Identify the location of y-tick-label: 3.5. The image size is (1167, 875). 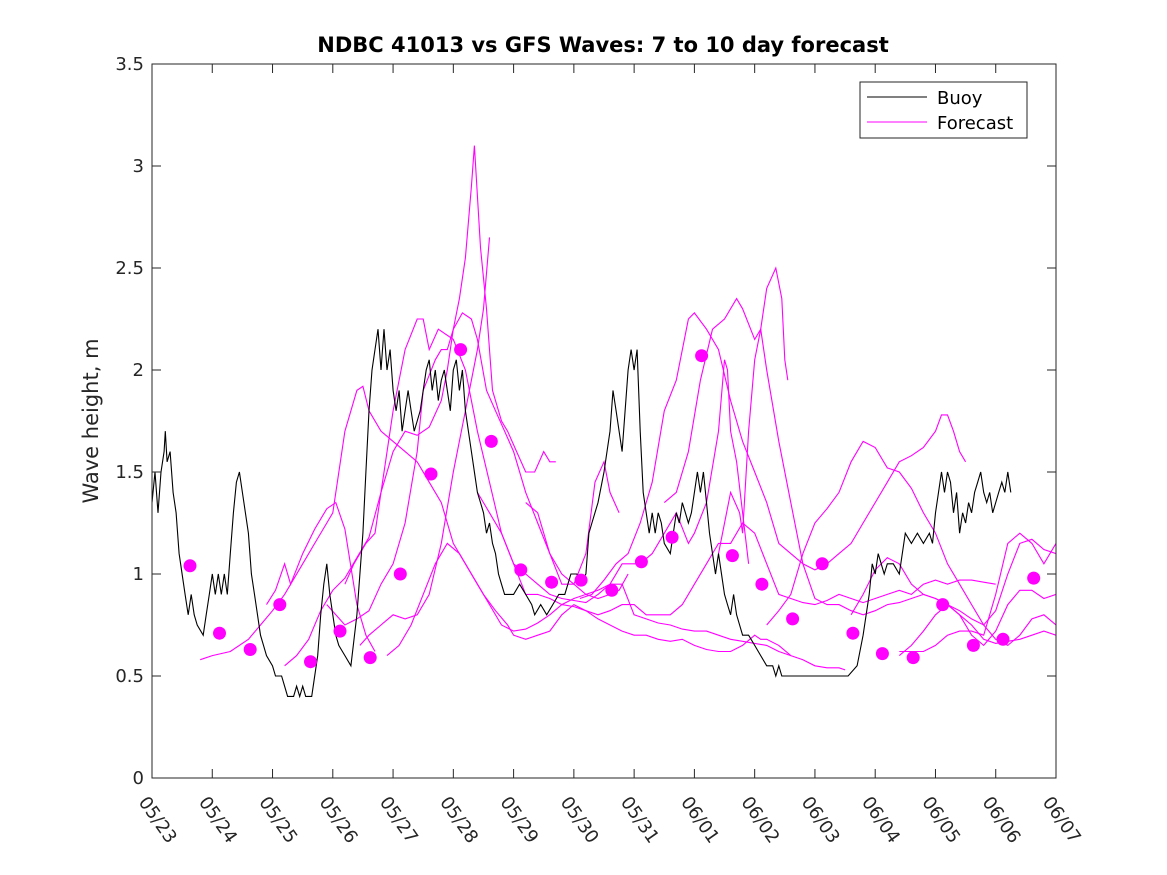
(129, 64).